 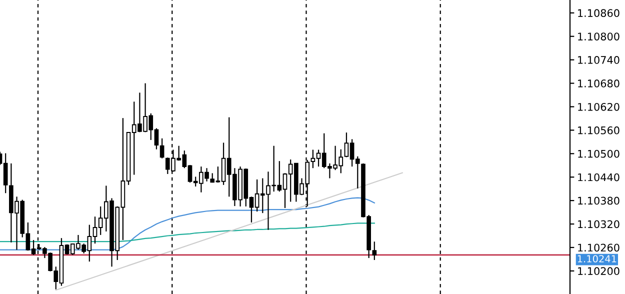 I want to click on y-tick-label: 1.10860, so click(x=599, y=13).